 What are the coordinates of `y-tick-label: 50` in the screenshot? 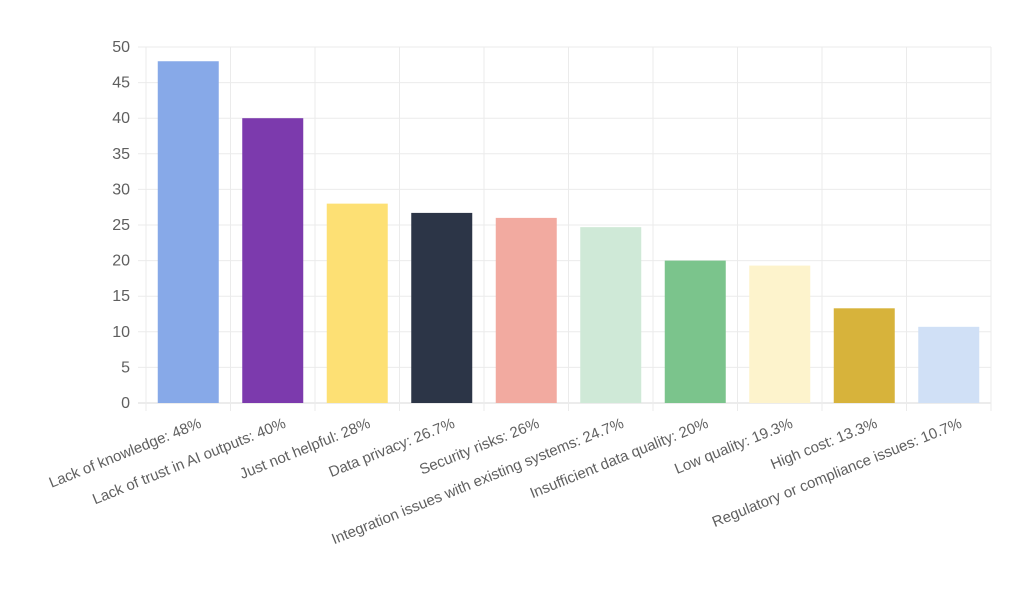 It's located at (121, 47).